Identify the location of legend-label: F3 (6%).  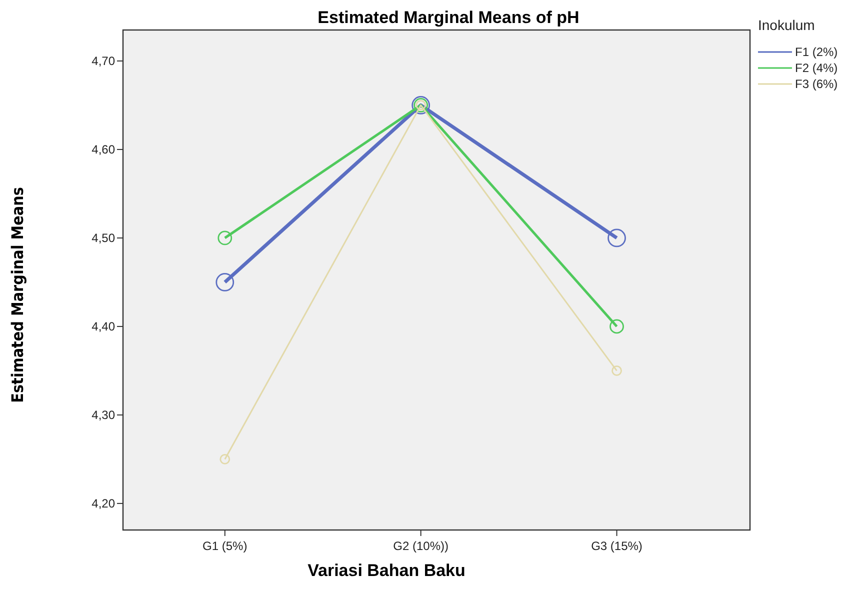
(816, 84).